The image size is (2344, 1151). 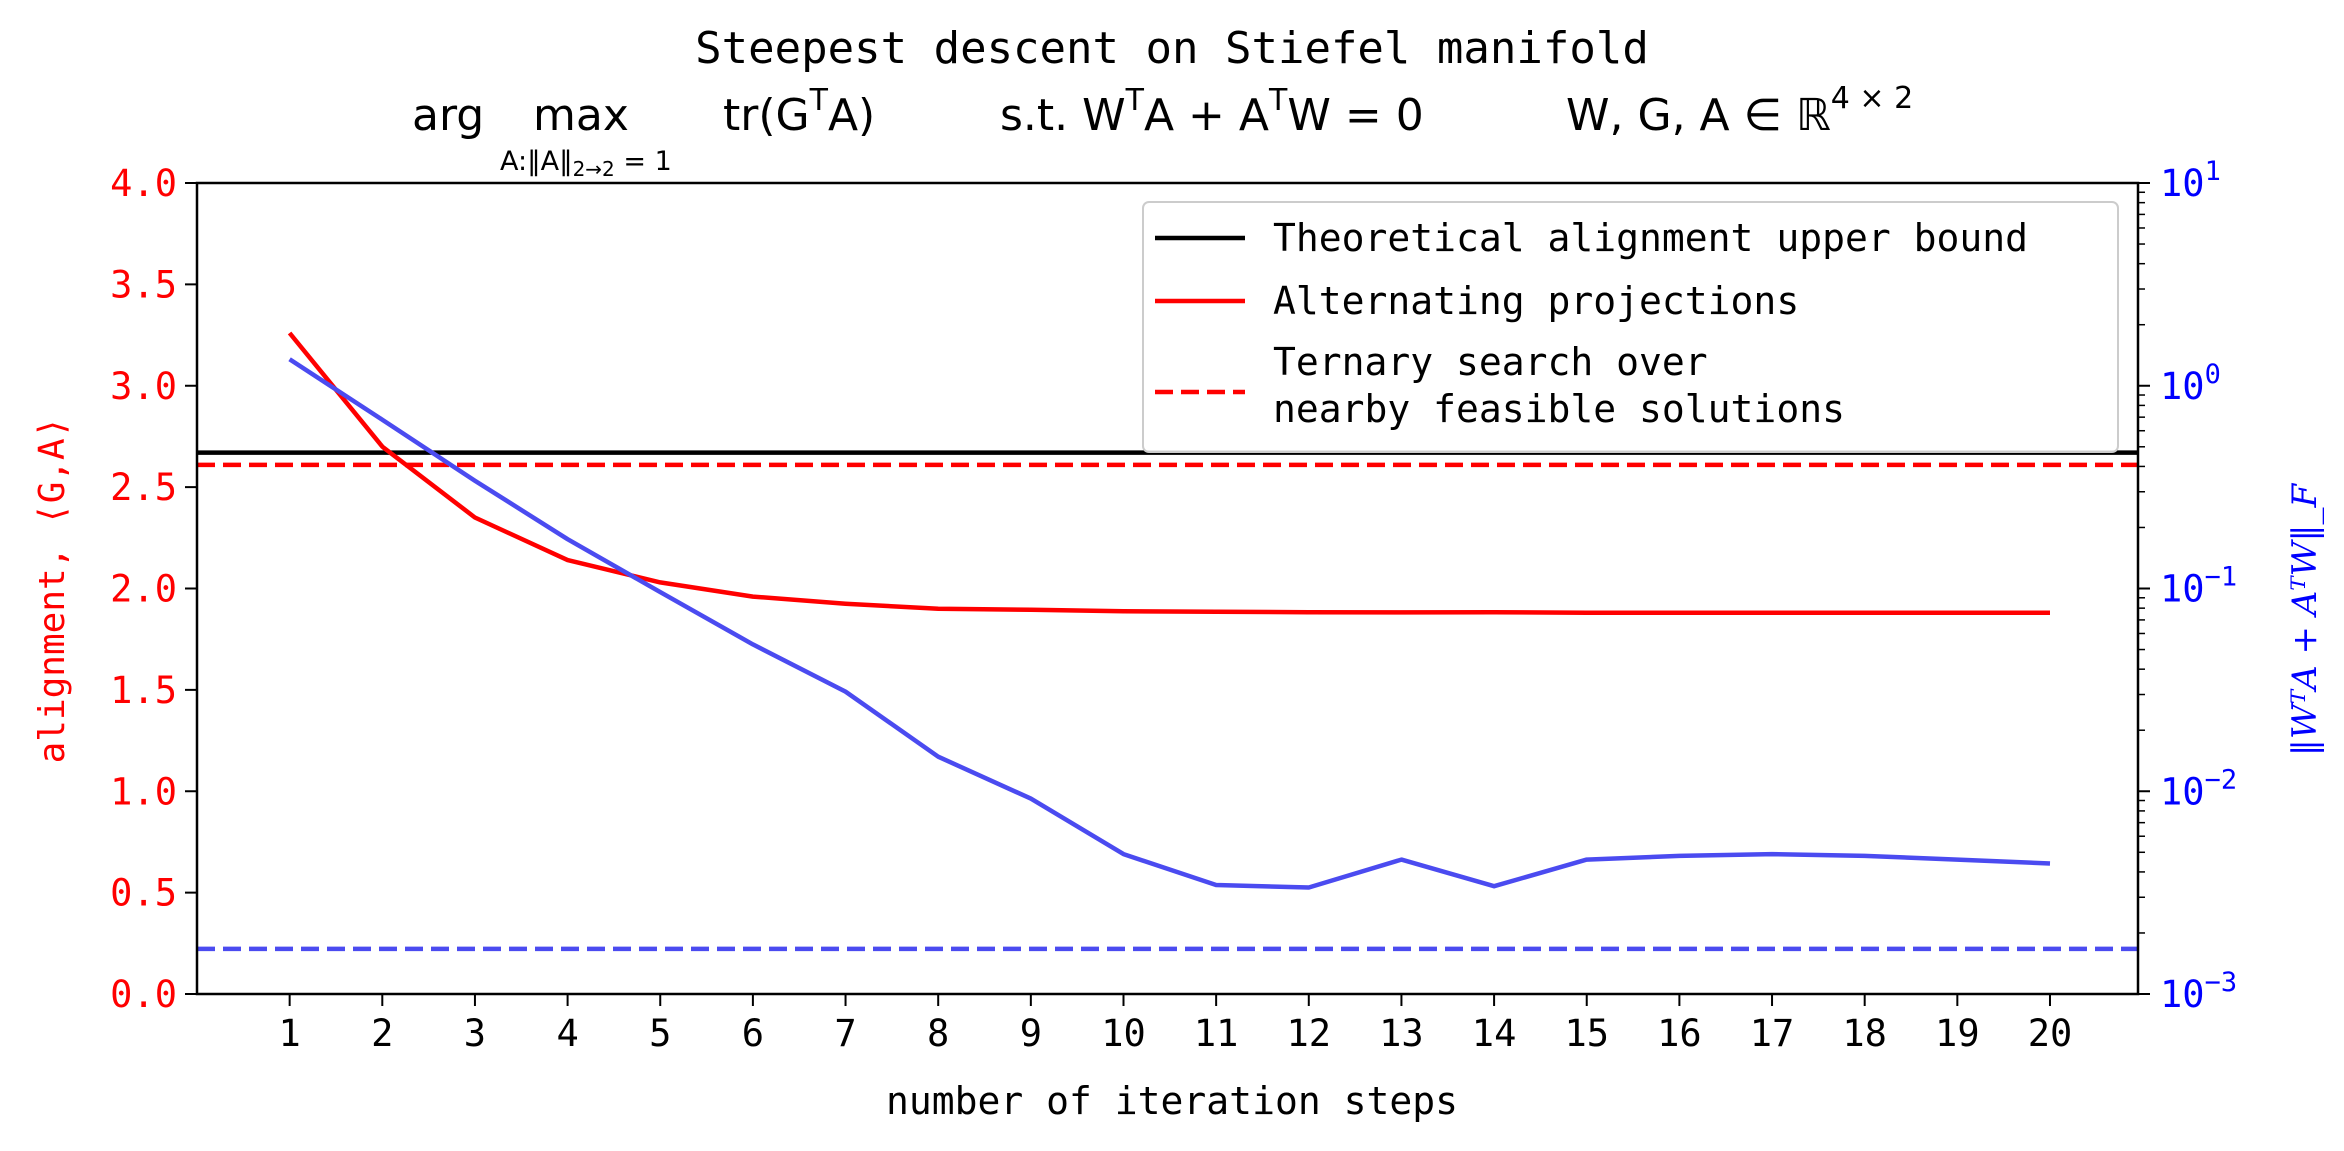 What do you see at coordinates (1278, 100) in the screenshot?
I see `subtitle-constraint-sup2: T` at bounding box center [1278, 100].